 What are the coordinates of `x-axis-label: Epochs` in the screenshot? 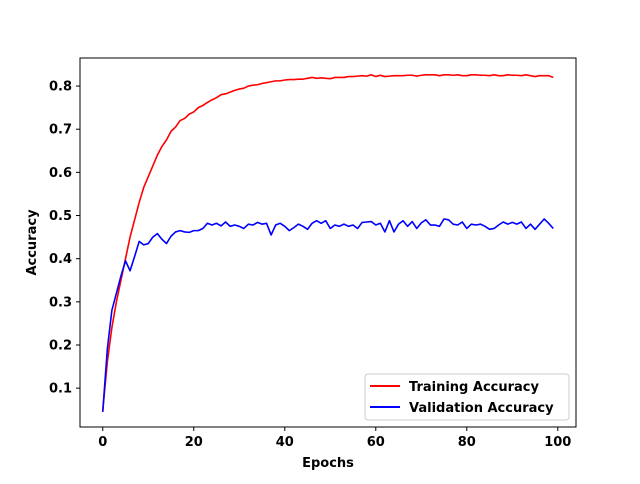 It's located at (328, 463).